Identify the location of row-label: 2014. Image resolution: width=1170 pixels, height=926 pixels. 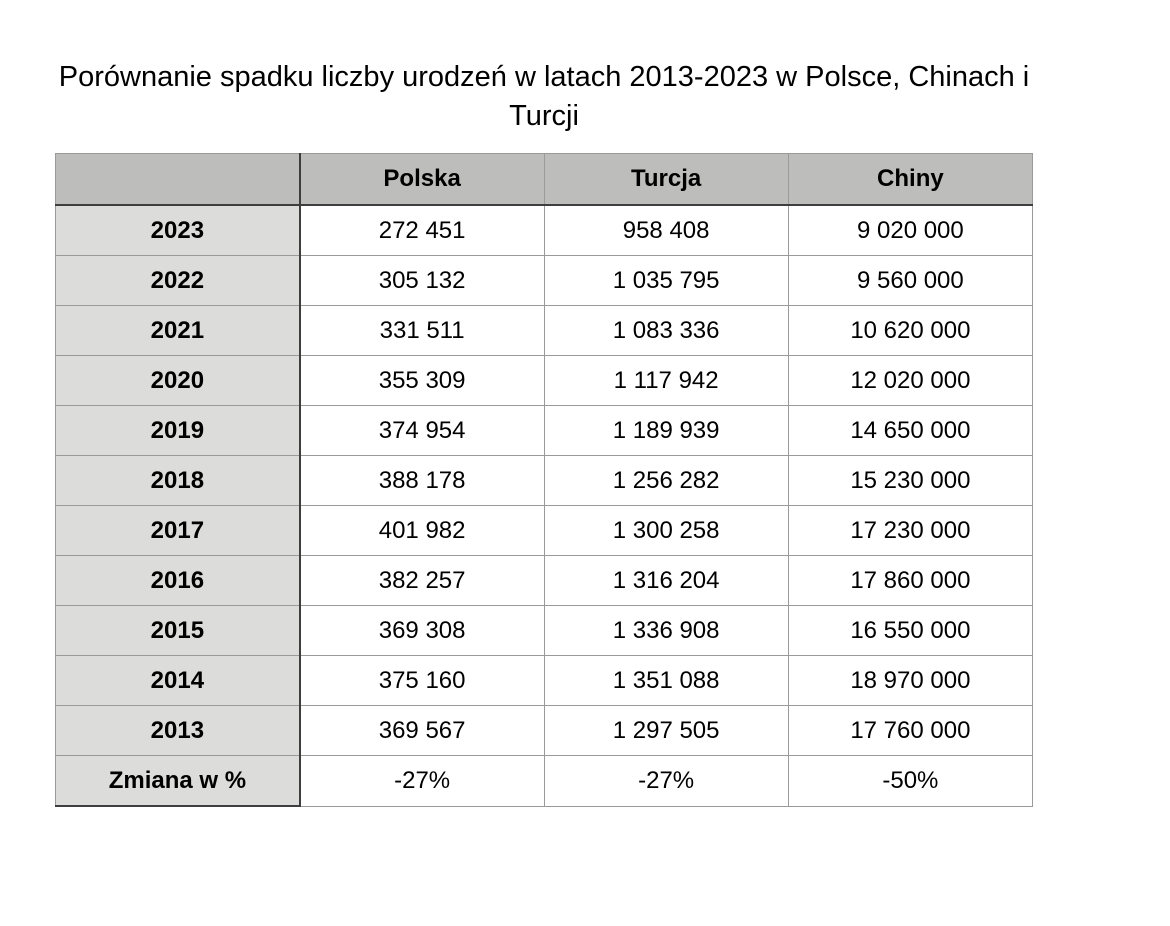
(177, 680).